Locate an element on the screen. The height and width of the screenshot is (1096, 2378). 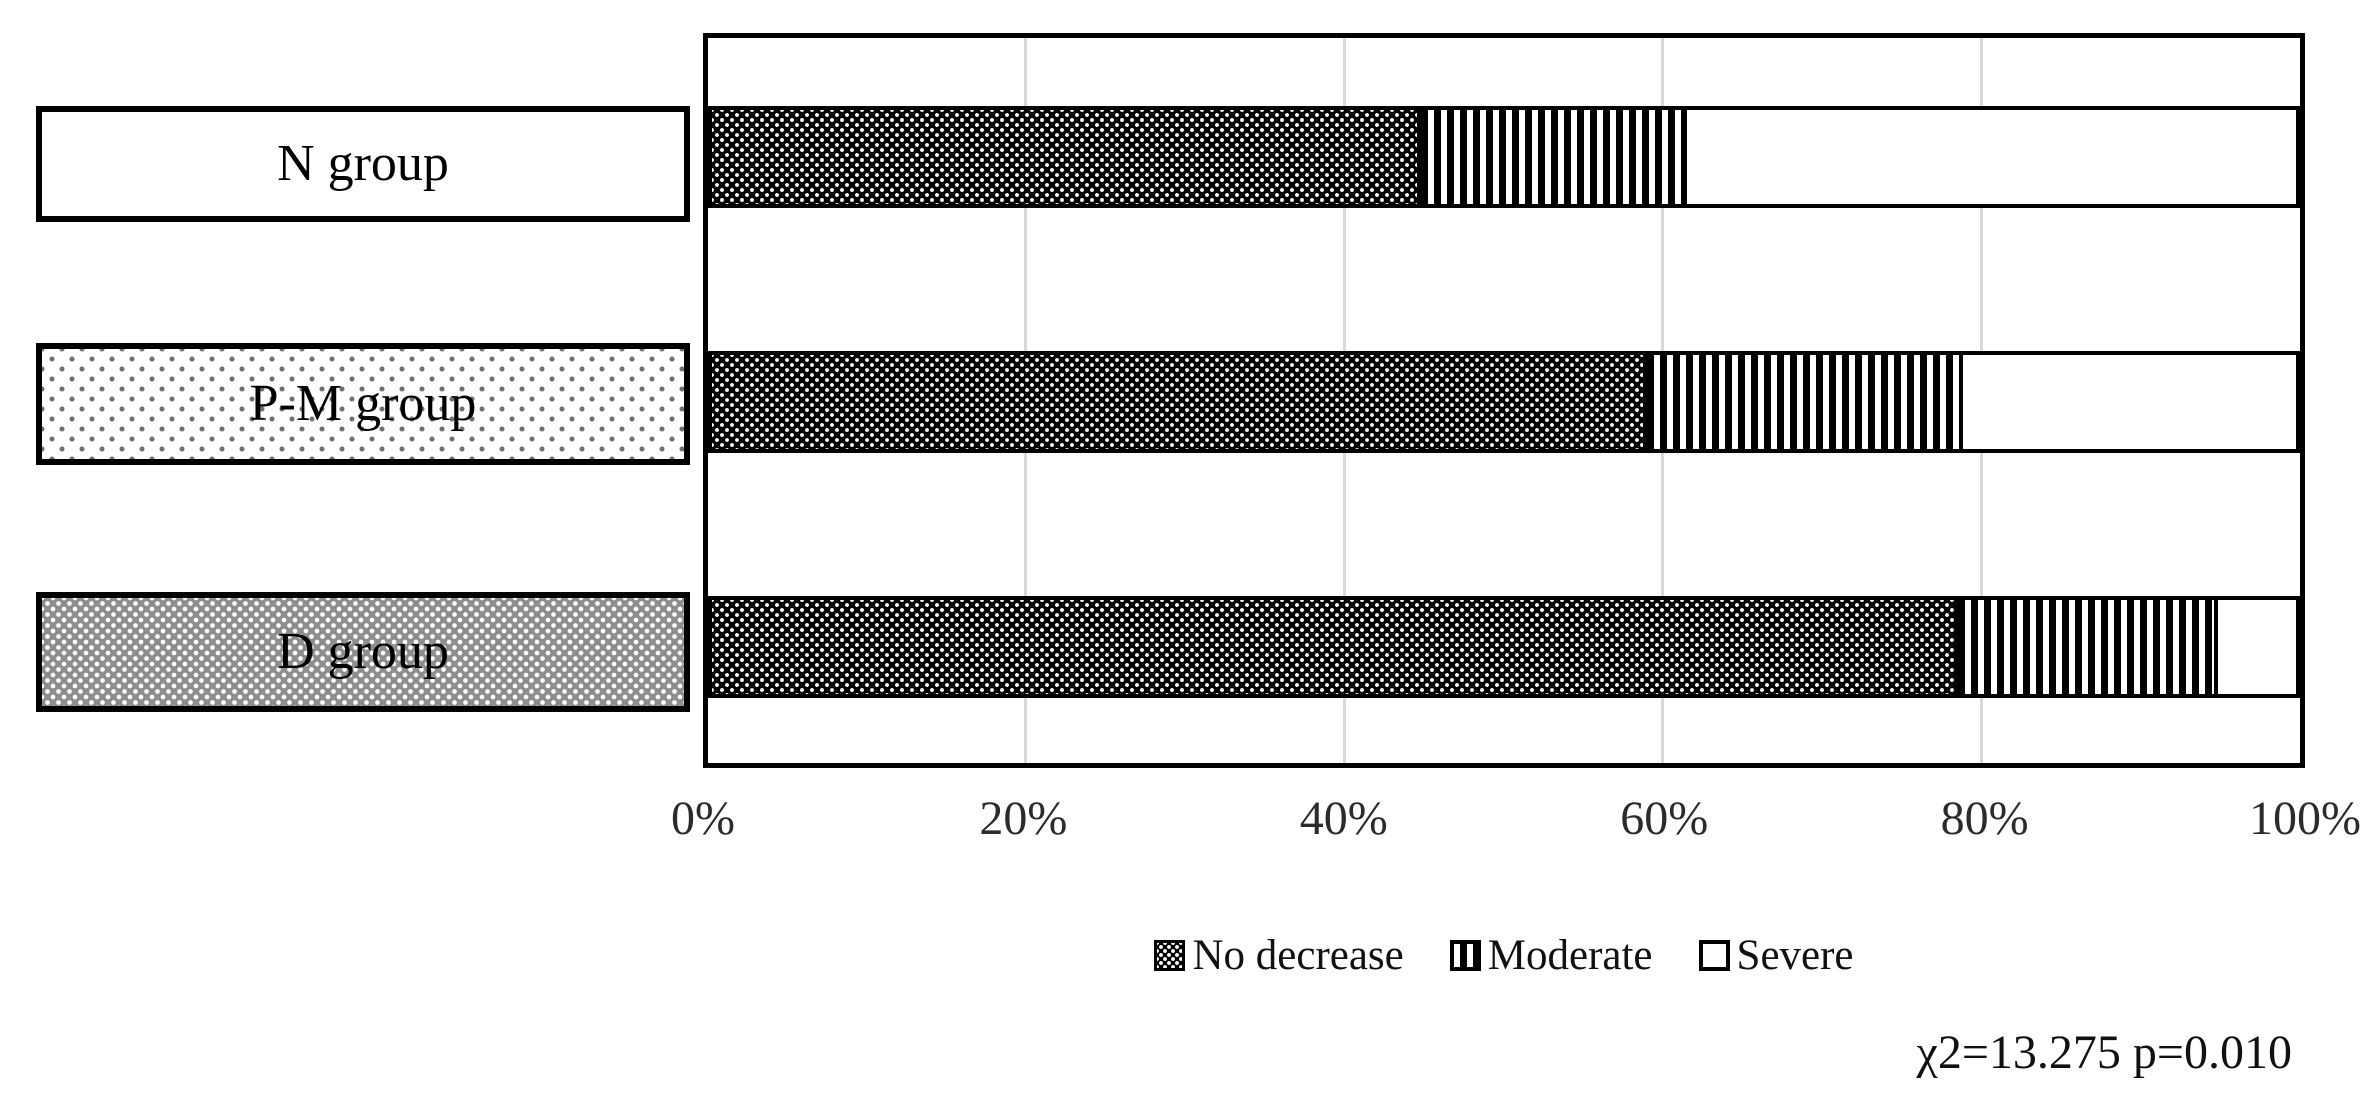
bar-segment-p-m-group-moderate is located at coordinates (1801, 402).